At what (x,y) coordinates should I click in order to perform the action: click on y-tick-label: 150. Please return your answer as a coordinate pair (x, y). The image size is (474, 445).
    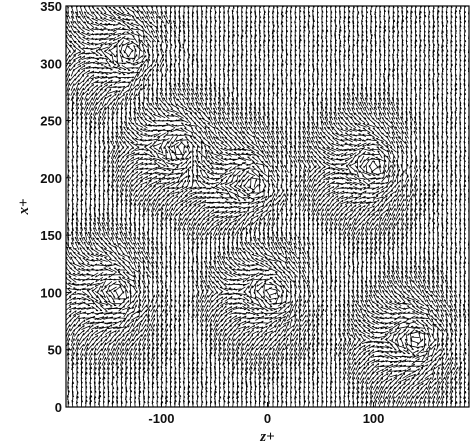
    Looking at the image, I should click on (51, 235).